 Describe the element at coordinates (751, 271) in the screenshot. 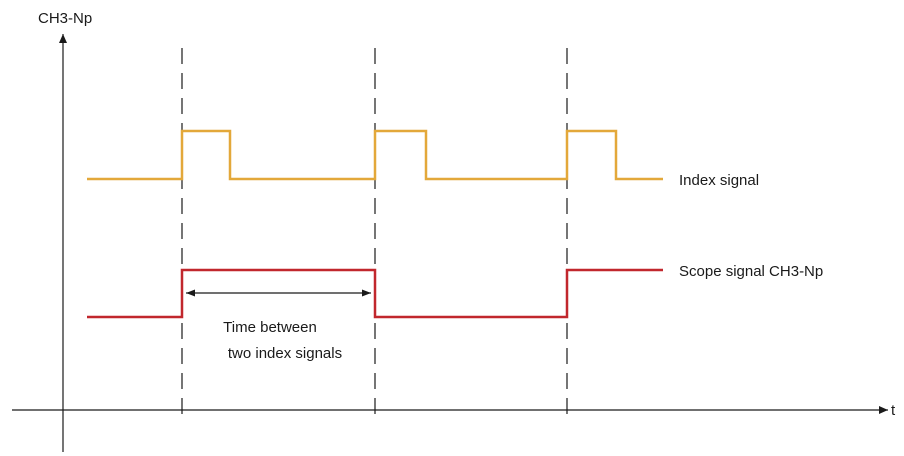

I see `scope-signal-label: Scope signal CH3-Np` at that location.